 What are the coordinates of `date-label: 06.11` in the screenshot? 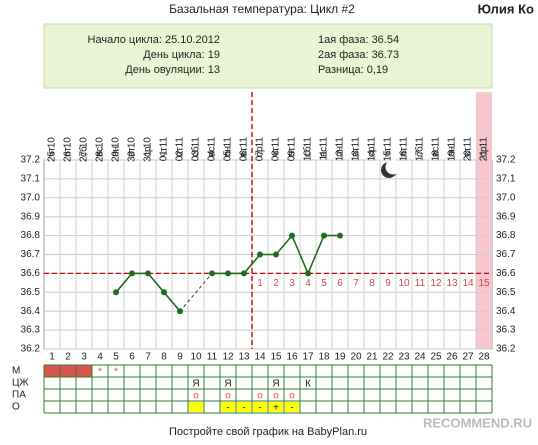 It's located at (244, 149).